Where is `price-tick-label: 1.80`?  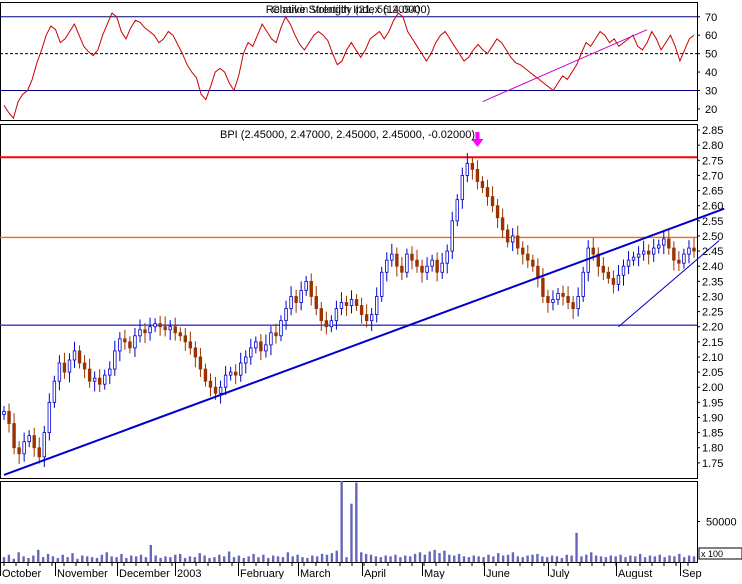 price-tick-label: 1.80 is located at coordinates (712, 449).